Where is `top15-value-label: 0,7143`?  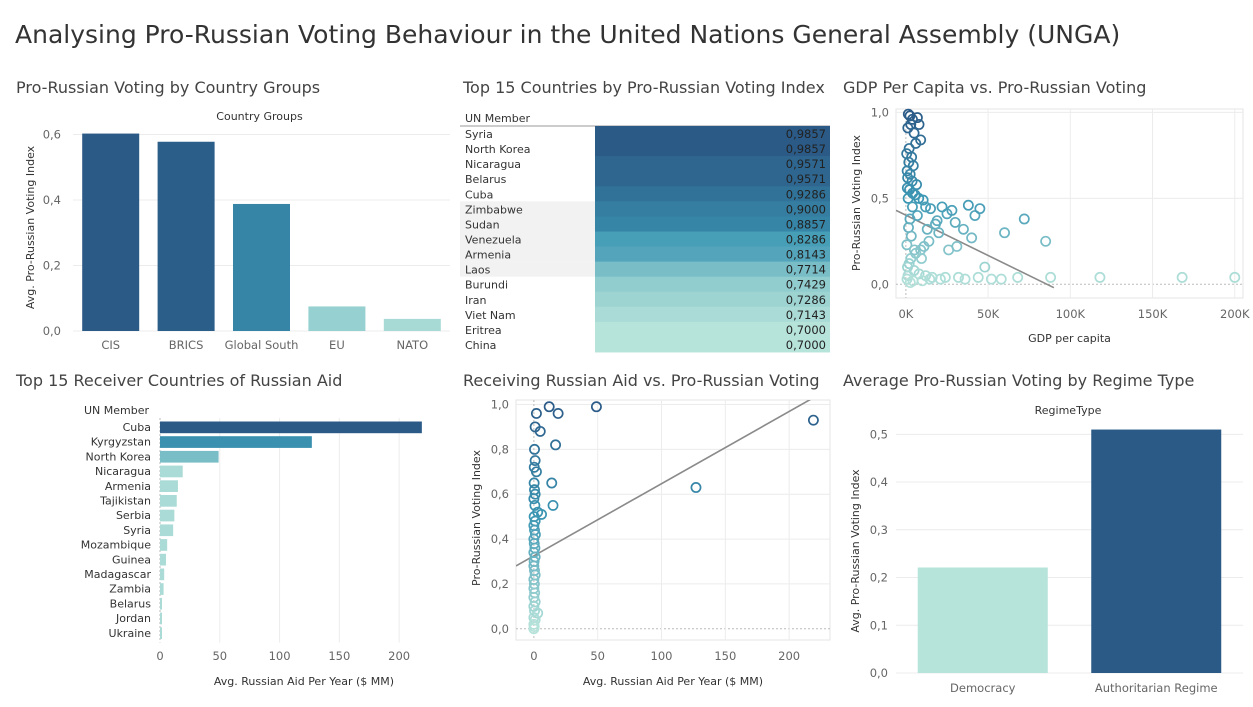 top15-value-label: 0,7143 is located at coordinates (806, 315).